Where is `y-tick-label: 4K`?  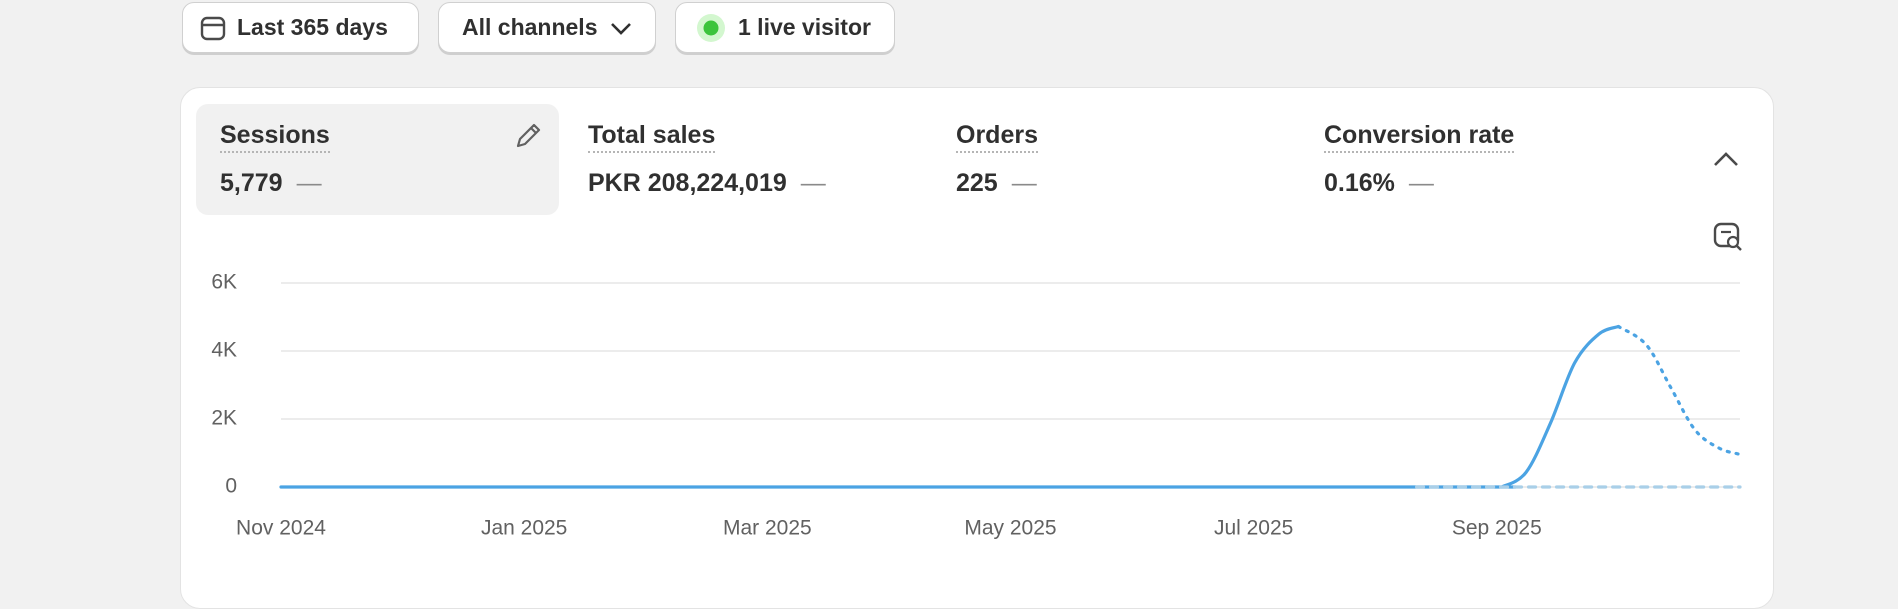
y-tick-label: 4K is located at coordinates (224, 350).